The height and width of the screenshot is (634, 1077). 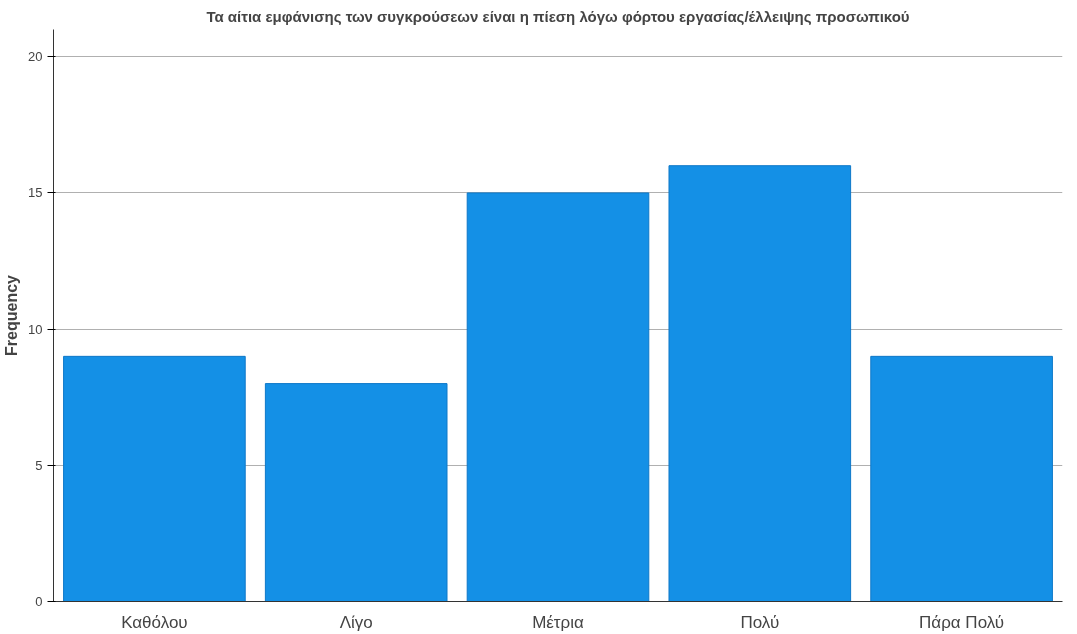 I want to click on y-axis-title: Frequency, so click(x=12, y=315).